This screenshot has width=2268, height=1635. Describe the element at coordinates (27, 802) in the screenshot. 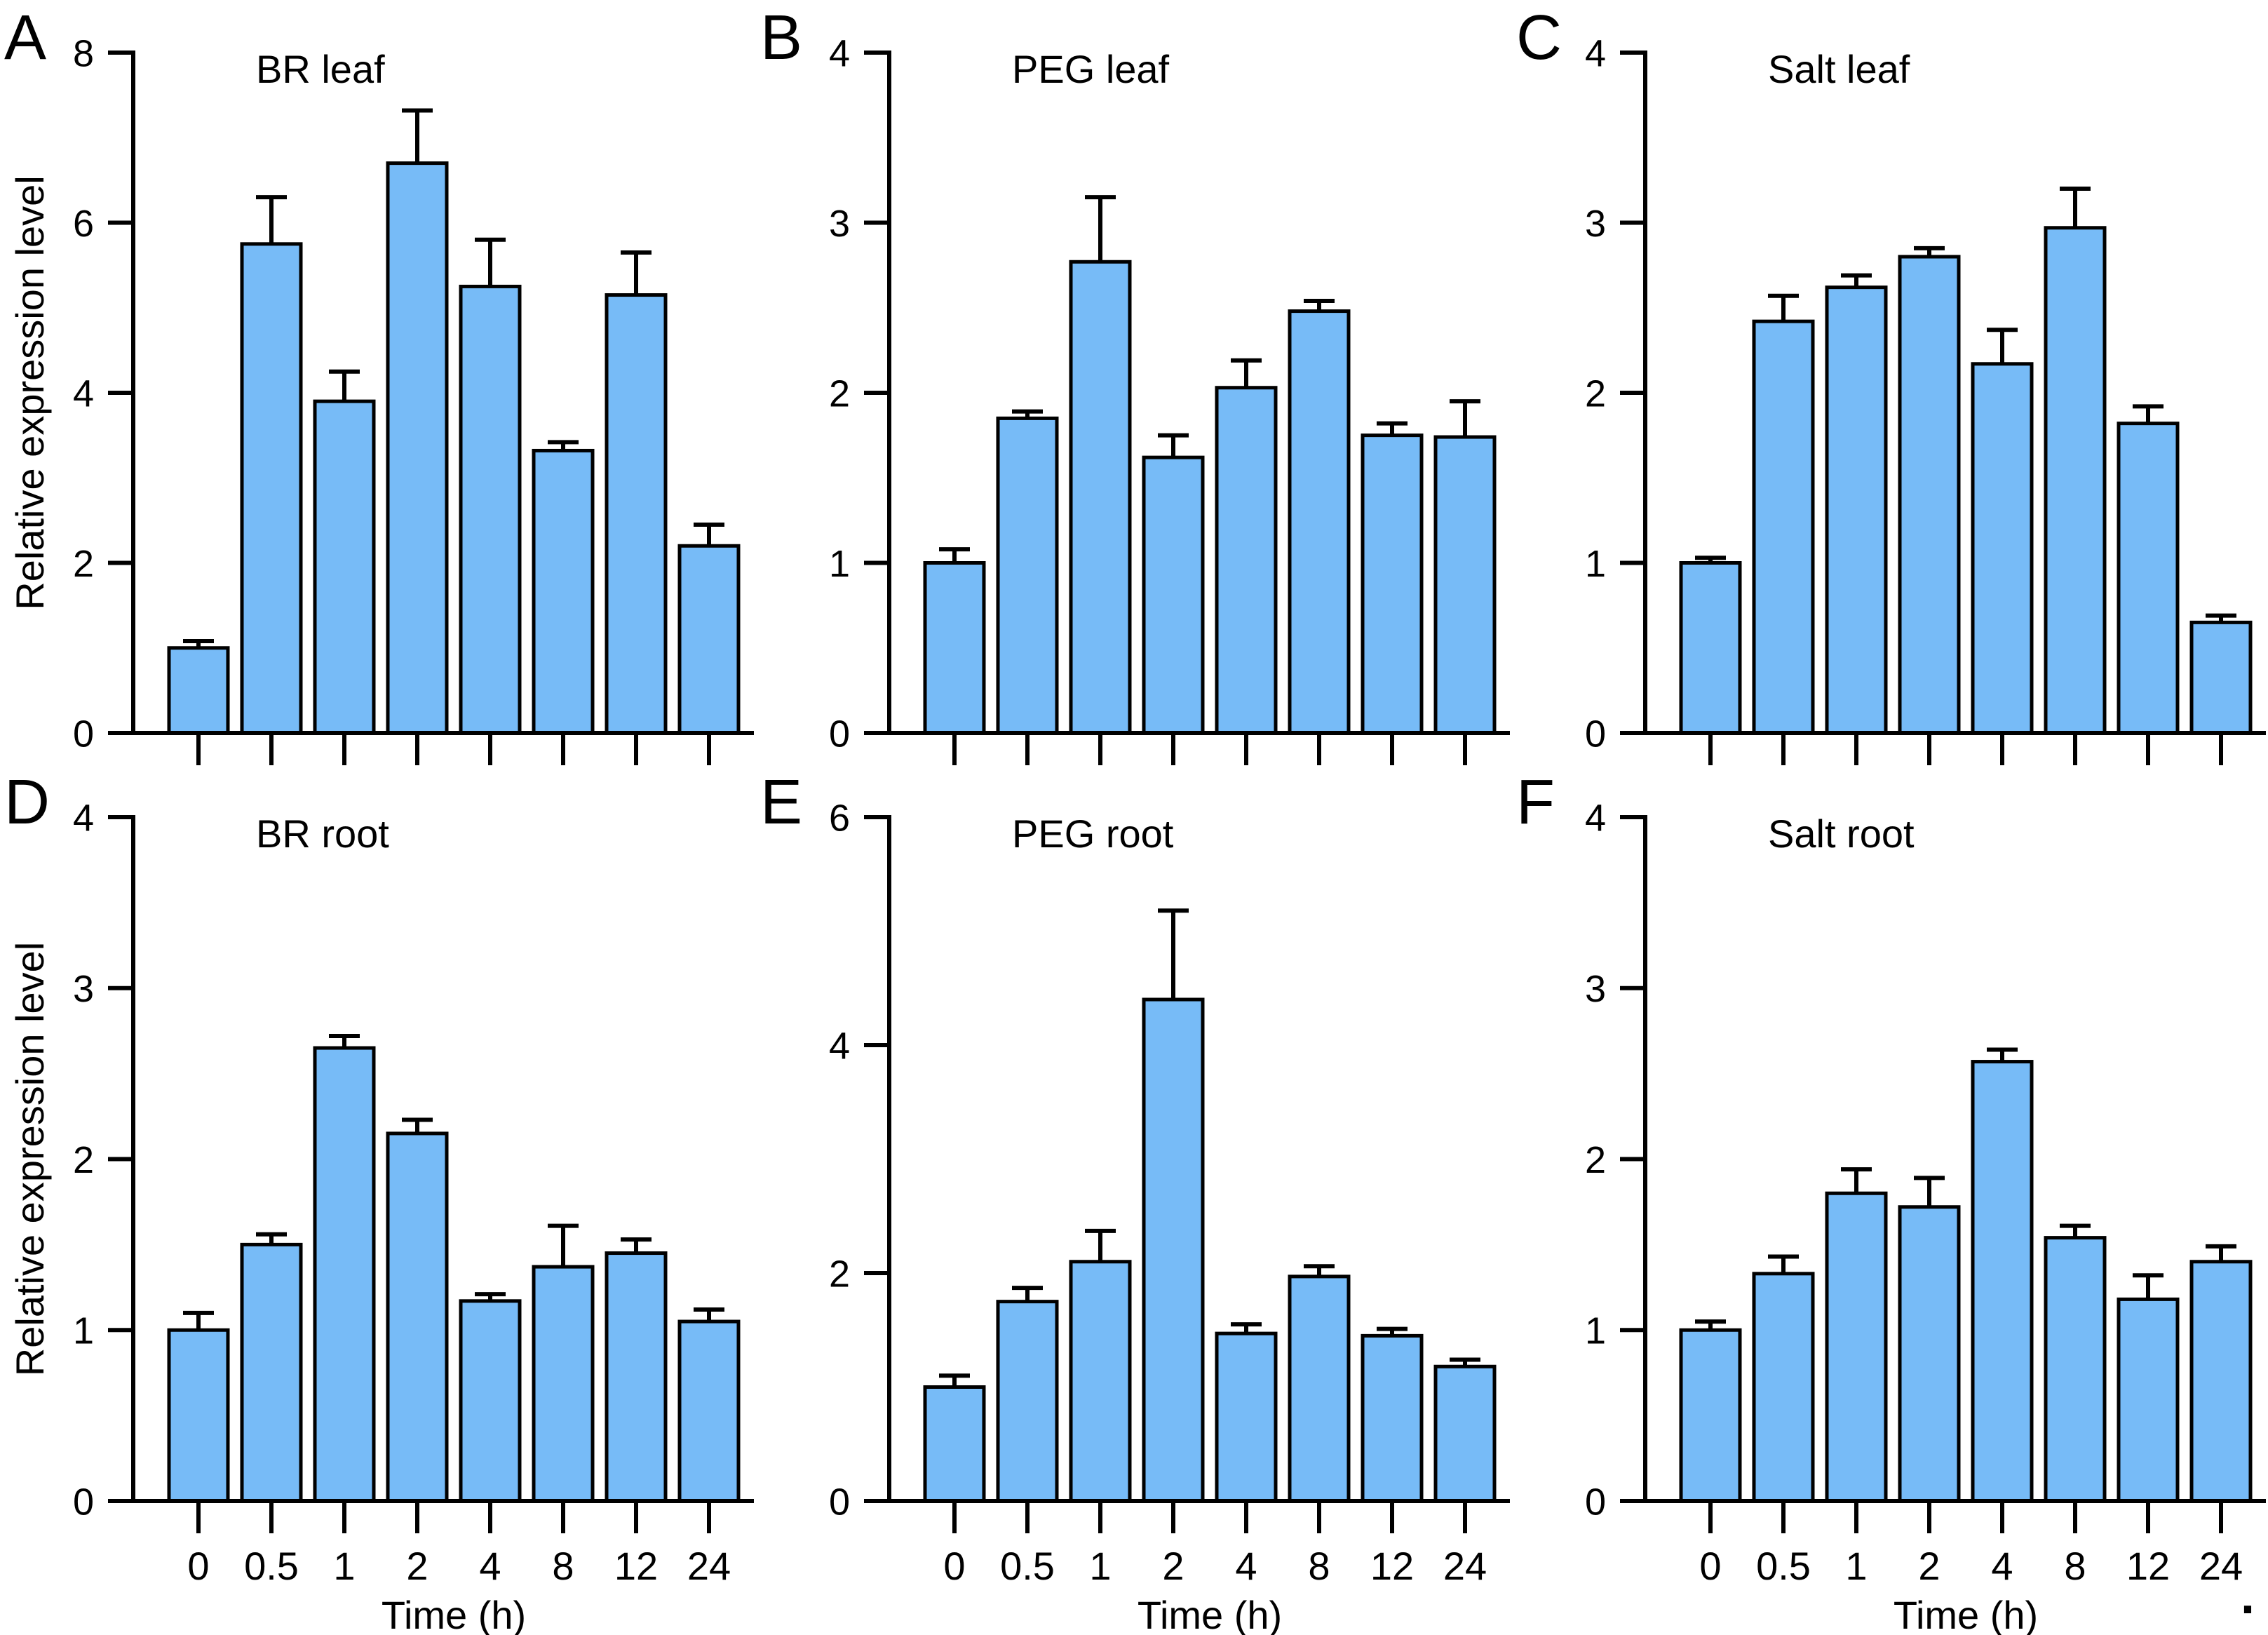

I see `panel-letter: D` at that location.